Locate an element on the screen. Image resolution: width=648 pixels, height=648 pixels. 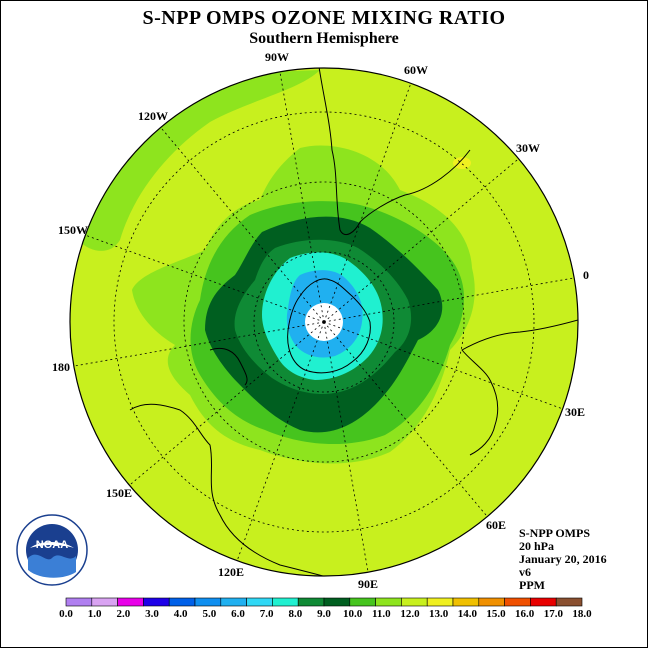
australia-coast is located at coordinates (230, 489).